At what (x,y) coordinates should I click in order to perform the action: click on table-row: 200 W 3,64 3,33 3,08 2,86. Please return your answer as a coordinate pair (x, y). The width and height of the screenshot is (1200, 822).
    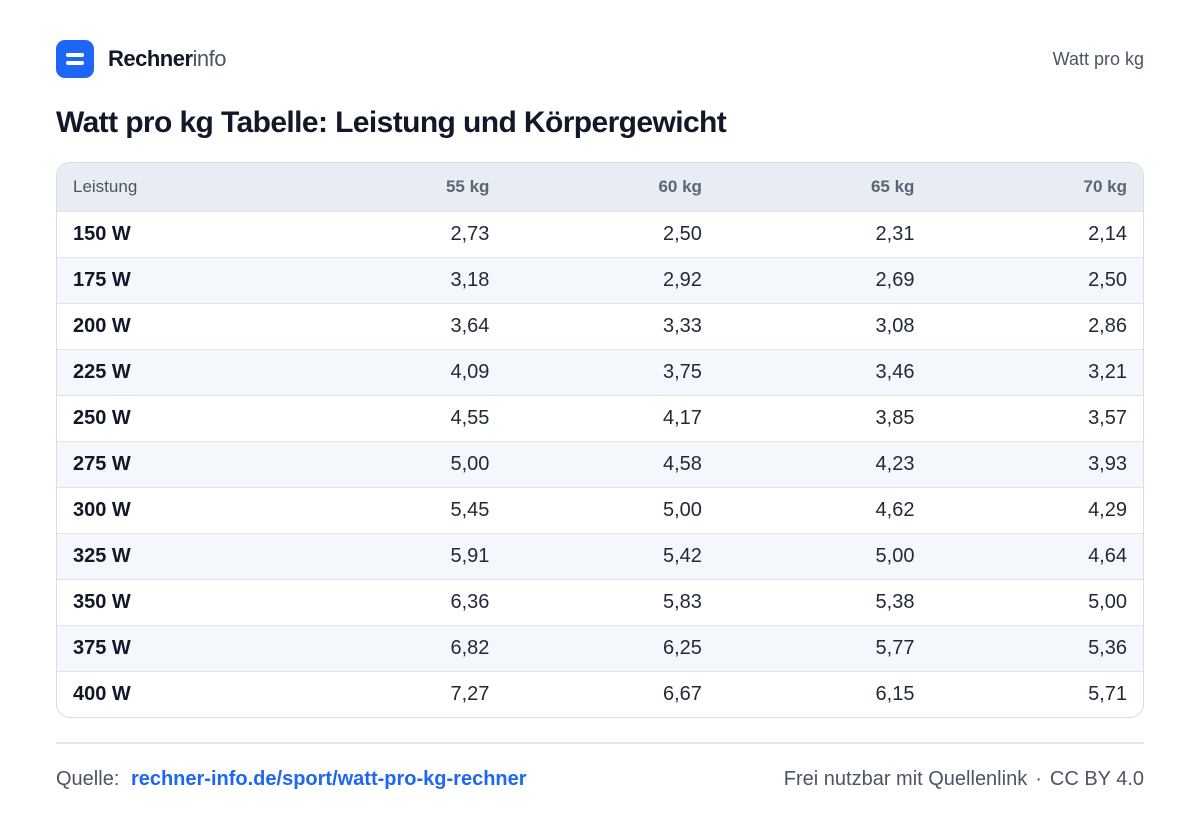
    Looking at the image, I should click on (600, 326).